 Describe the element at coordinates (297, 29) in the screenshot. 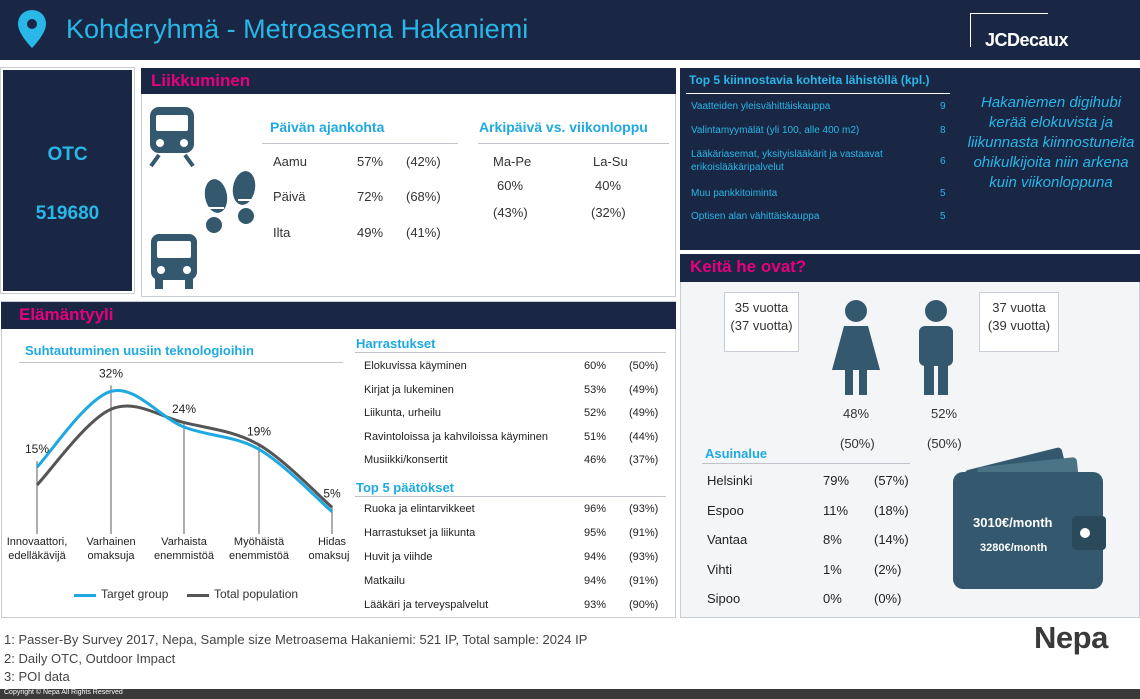

I see `page-title: Kohderyhmä - Metroasema Hakaniemi` at that location.